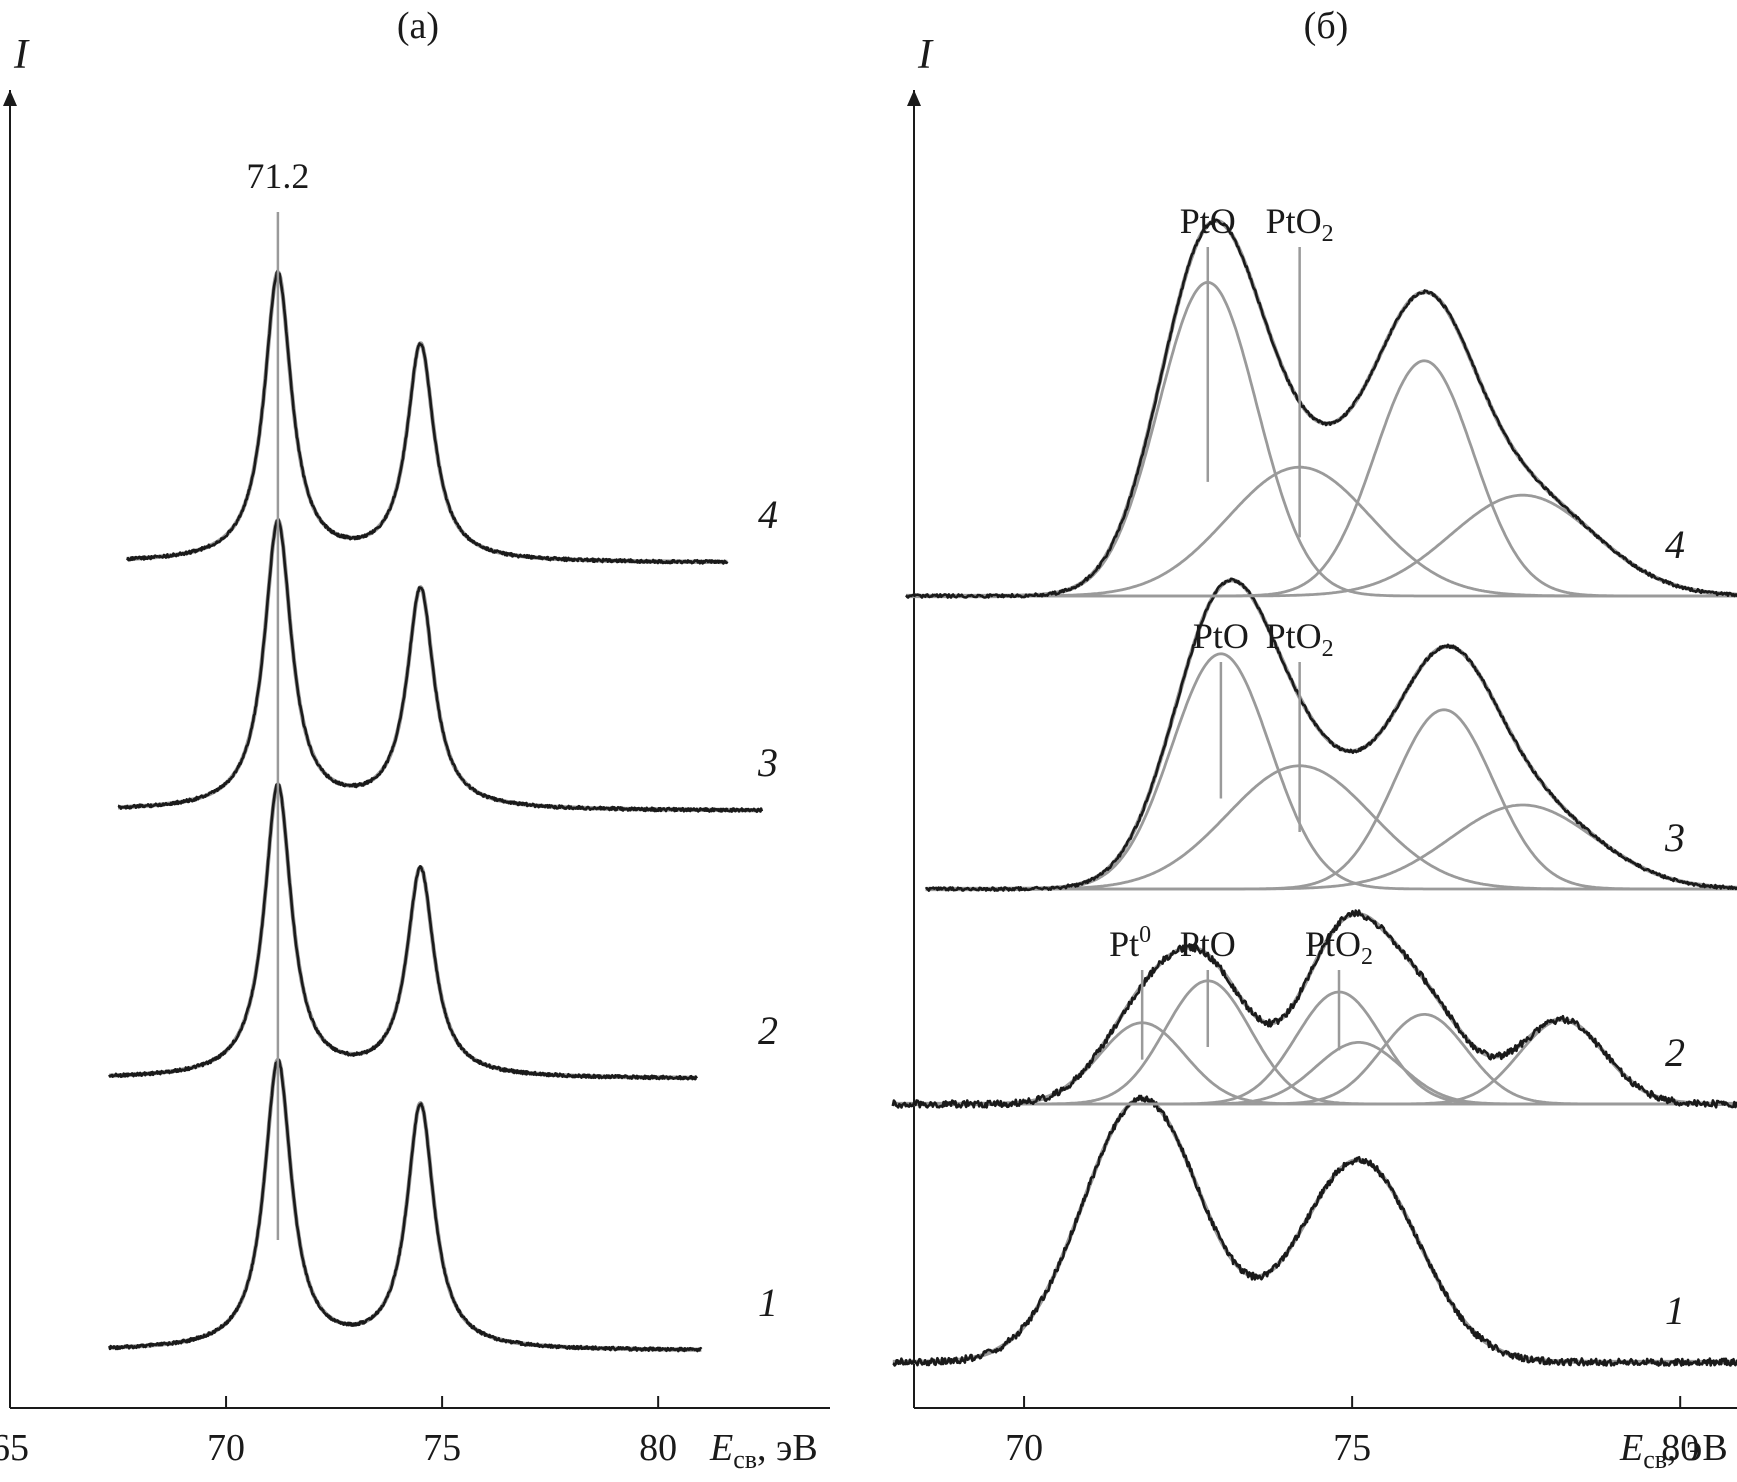 The height and width of the screenshot is (1482, 1737). Describe the element at coordinates (418, 26) in the screenshot. I see `panel-label: (а)` at that location.